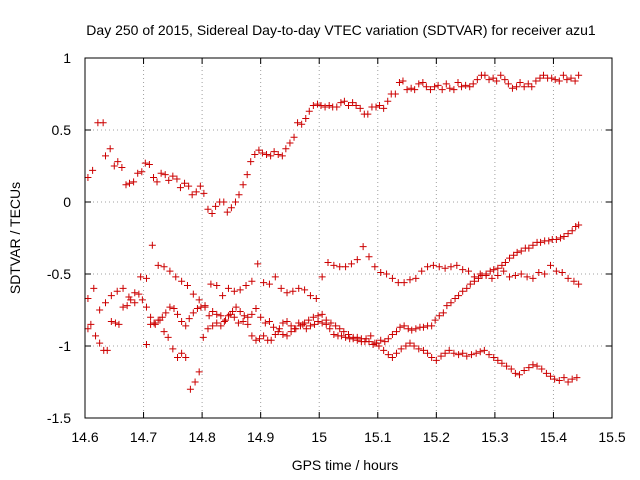 This screenshot has height=480, width=640. I want to click on x-tick-label: 15.3, so click(494, 437).